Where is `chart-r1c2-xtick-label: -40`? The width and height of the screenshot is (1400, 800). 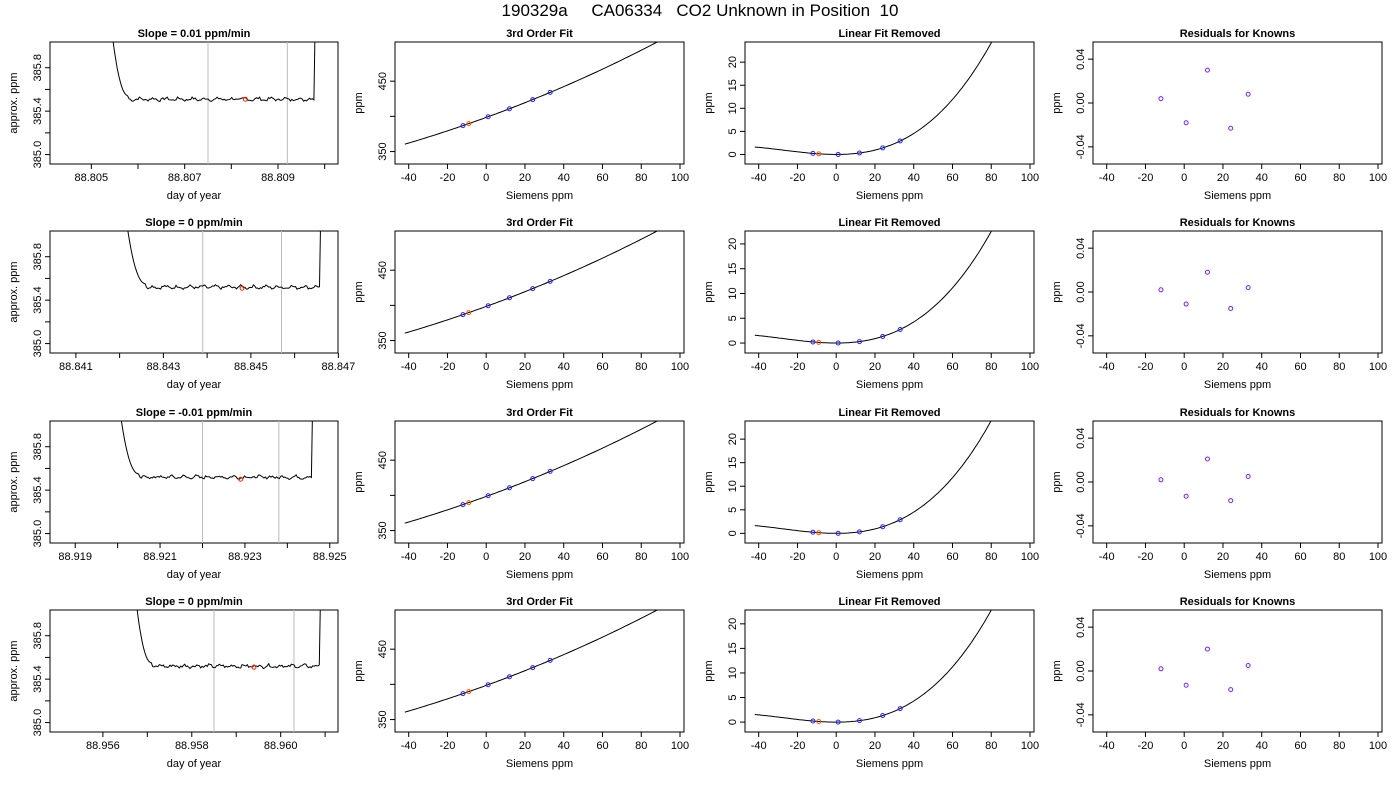 chart-r1c2-xtick-label: -40 is located at coordinates (409, 178).